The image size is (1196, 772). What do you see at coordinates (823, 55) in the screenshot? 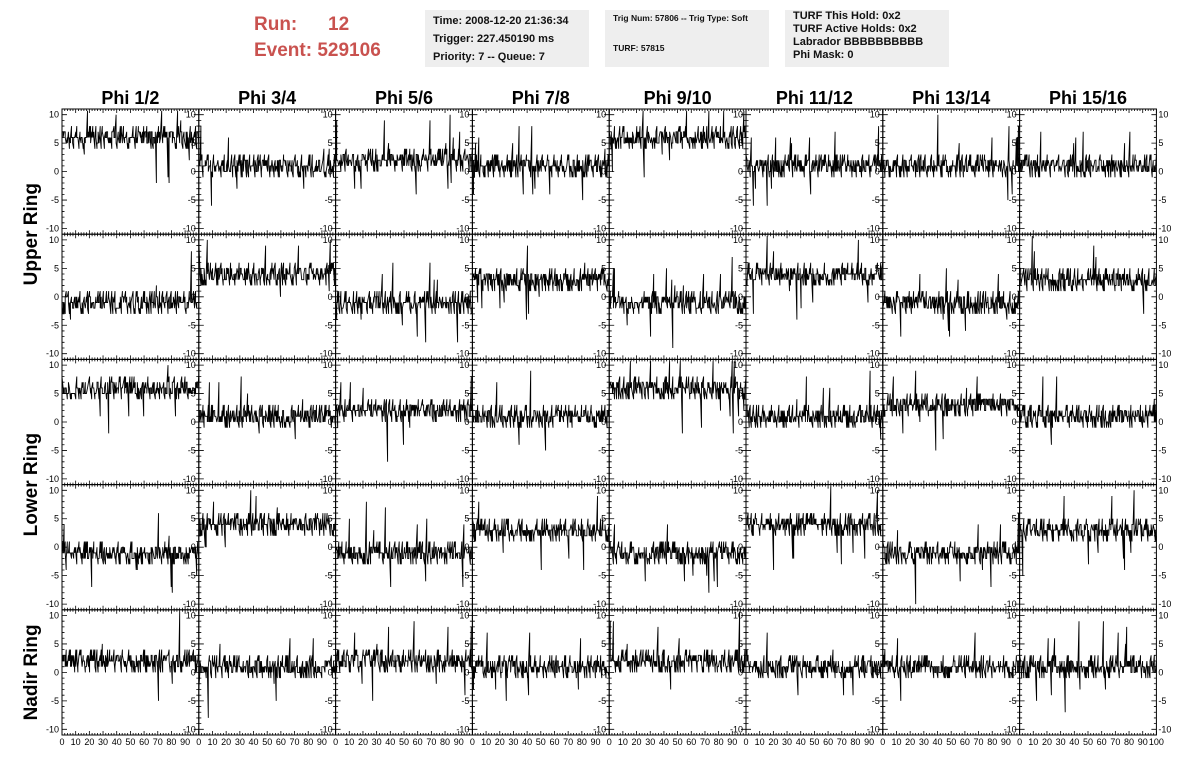
I see `phi-mask-line: Phi Mask: 0` at bounding box center [823, 55].